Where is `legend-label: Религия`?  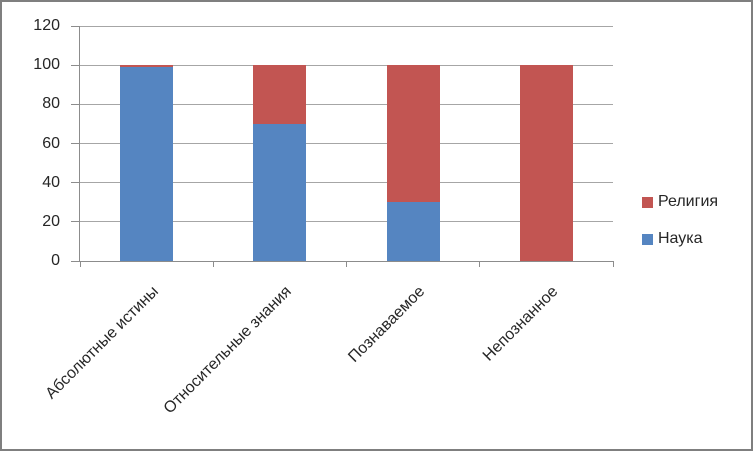
legend-label: Религия is located at coordinates (688, 201).